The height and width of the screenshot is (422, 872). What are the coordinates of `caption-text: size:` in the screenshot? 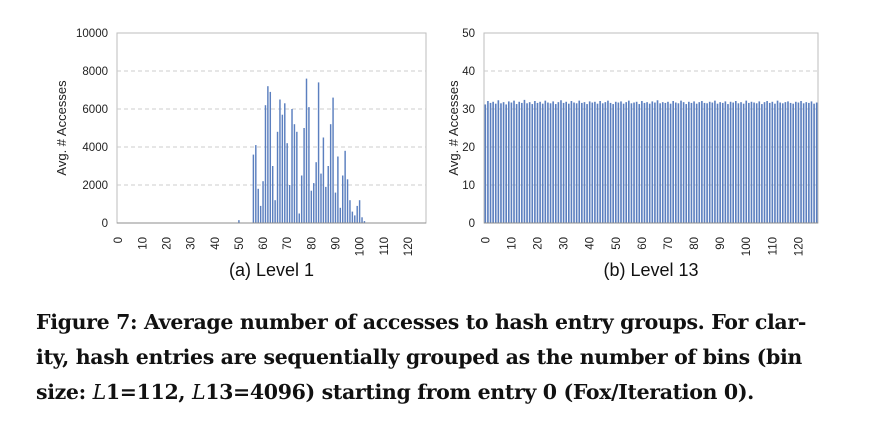 It's located at (64, 392).